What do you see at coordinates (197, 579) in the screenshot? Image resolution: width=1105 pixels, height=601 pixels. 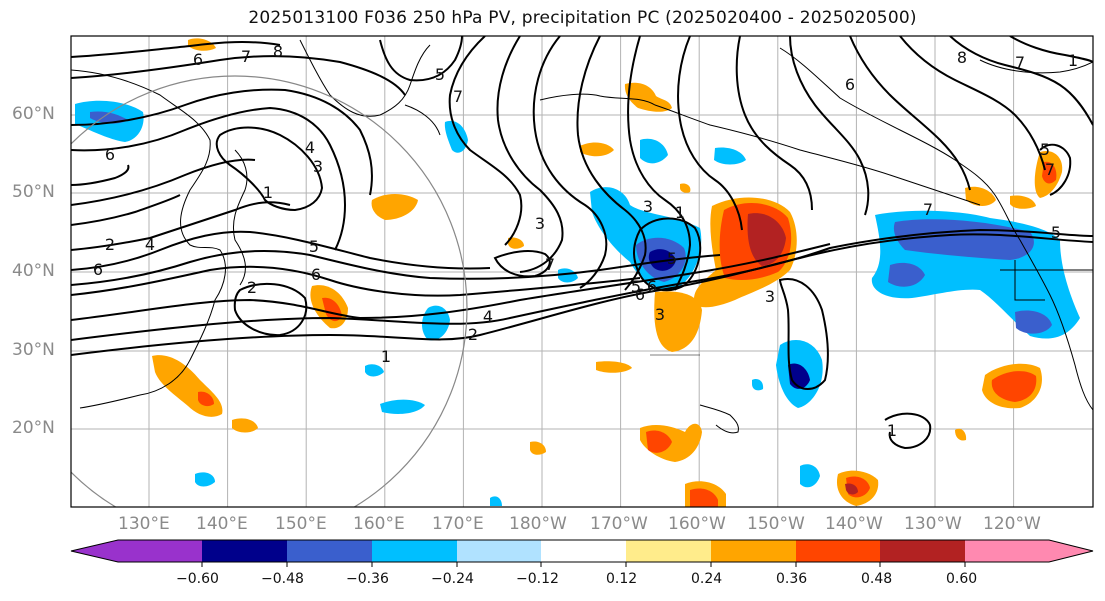 I see `colorbar-tick-label: −0.60` at bounding box center [197, 579].